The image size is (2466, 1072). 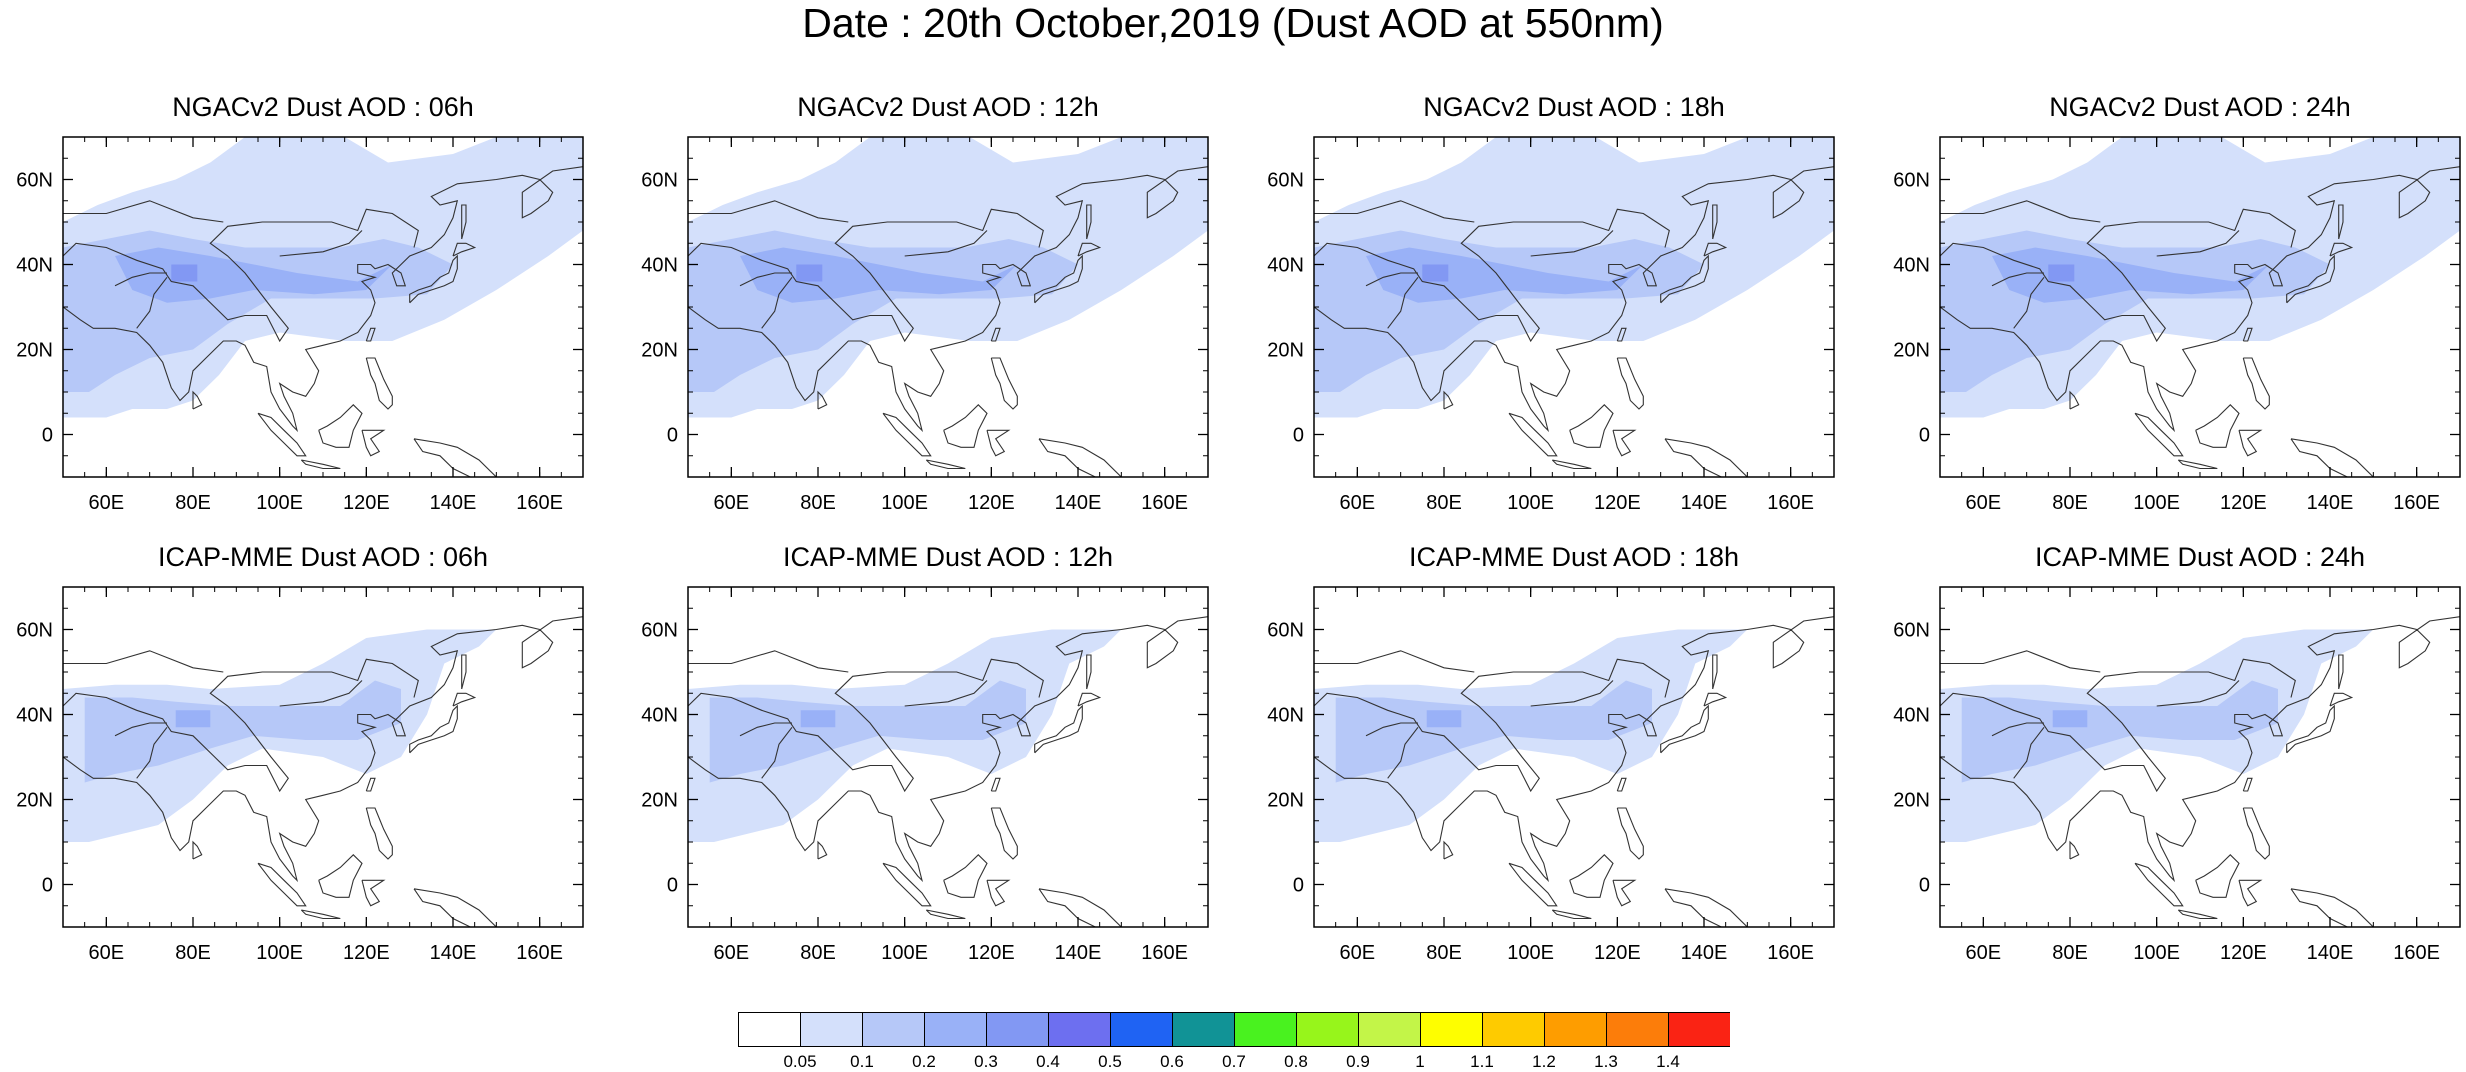 I want to click on colorbar, so click(x=1234, y=1029).